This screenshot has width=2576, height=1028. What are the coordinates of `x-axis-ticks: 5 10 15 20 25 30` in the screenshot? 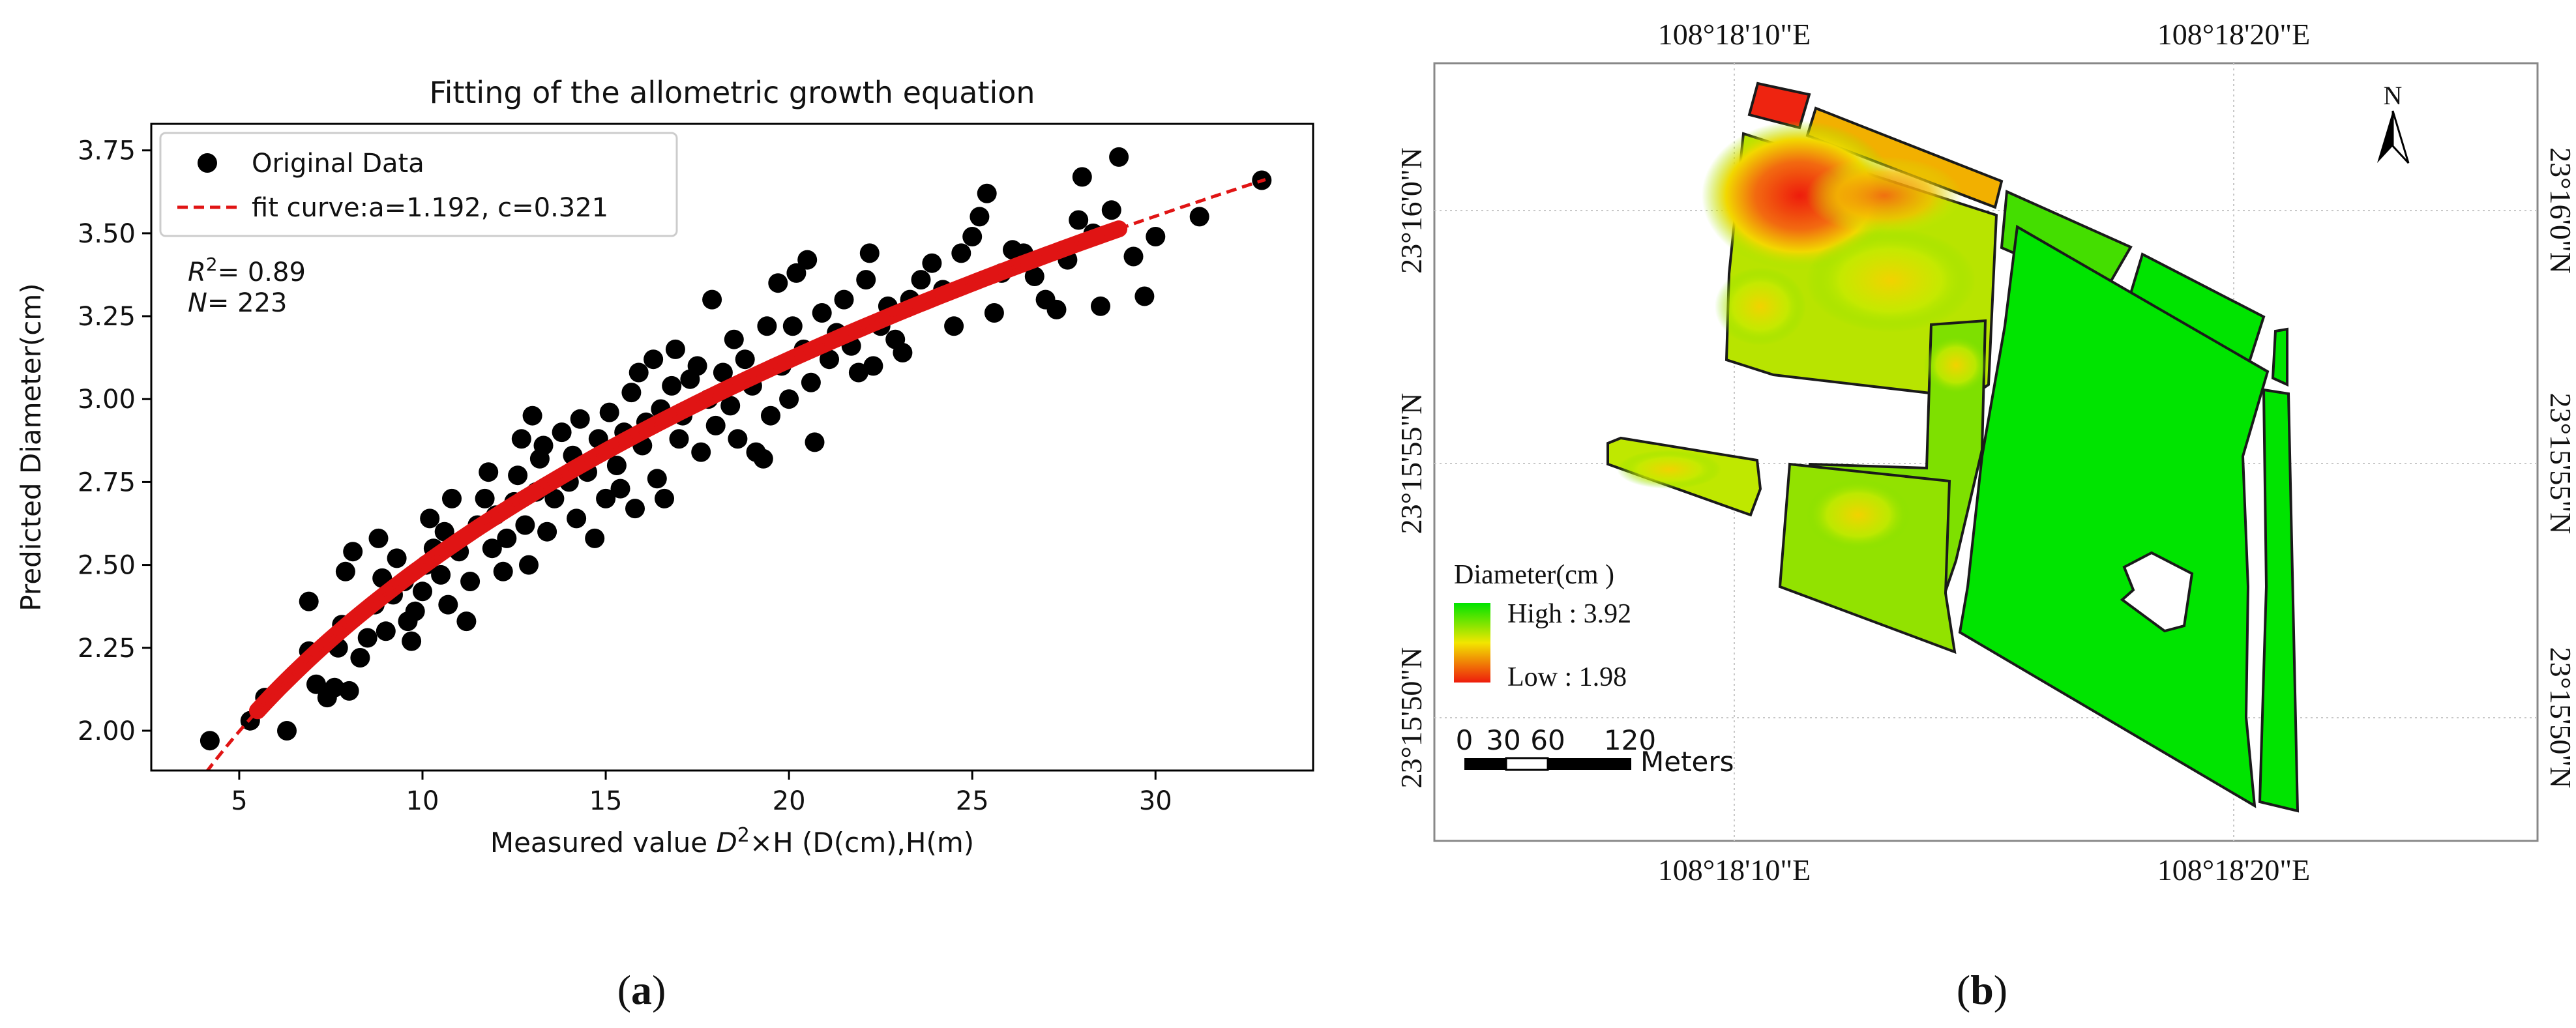 It's located at (701, 793).